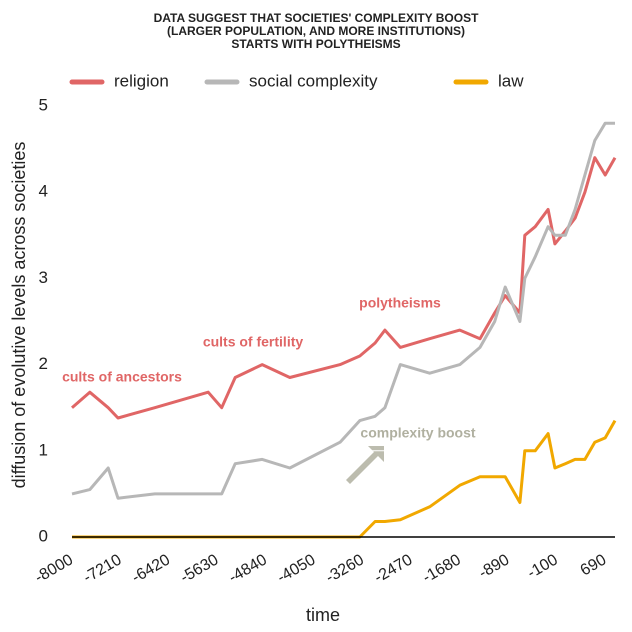  What do you see at coordinates (400, 303) in the screenshot?
I see `annotation: polytheisms` at bounding box center [400, 303].